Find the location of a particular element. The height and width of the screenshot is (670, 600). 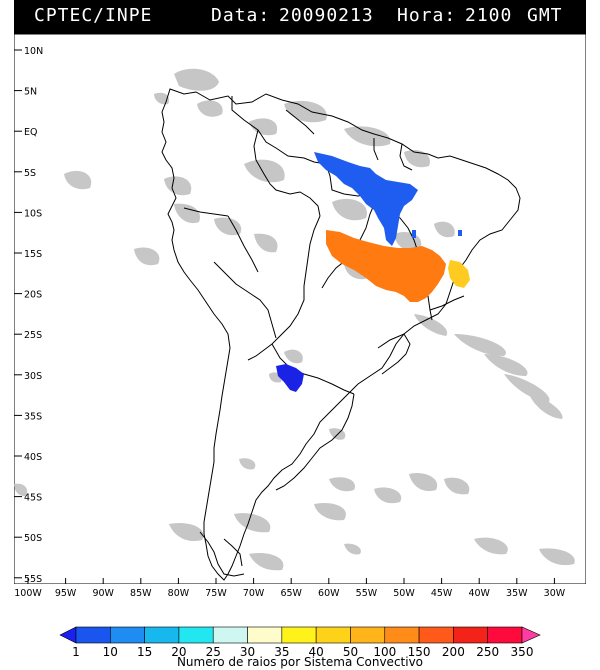

lon-label: 60W is located at coordinates (329, 593).